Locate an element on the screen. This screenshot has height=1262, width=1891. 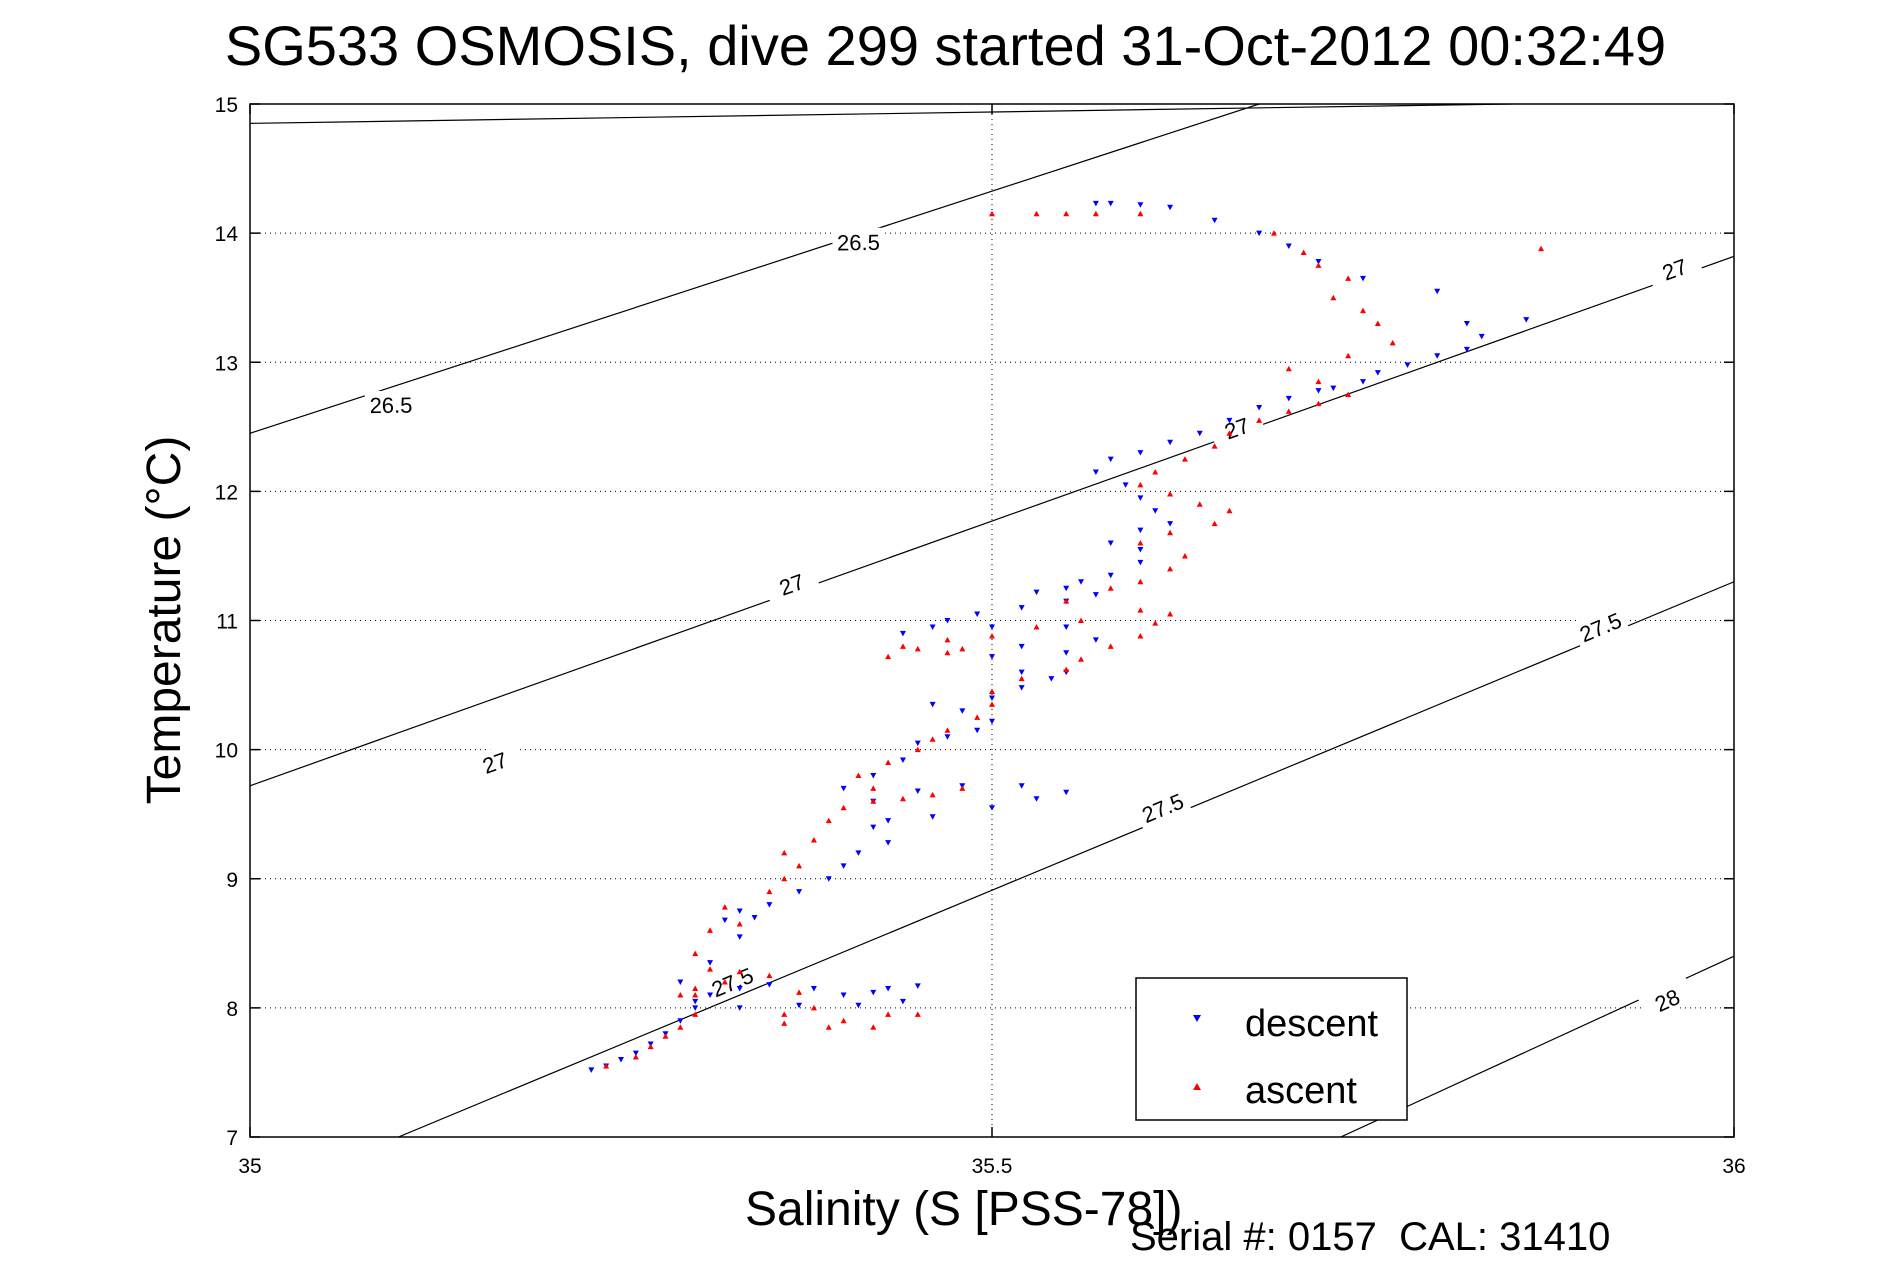
density-contour-line is located at coordinates (881, 114).